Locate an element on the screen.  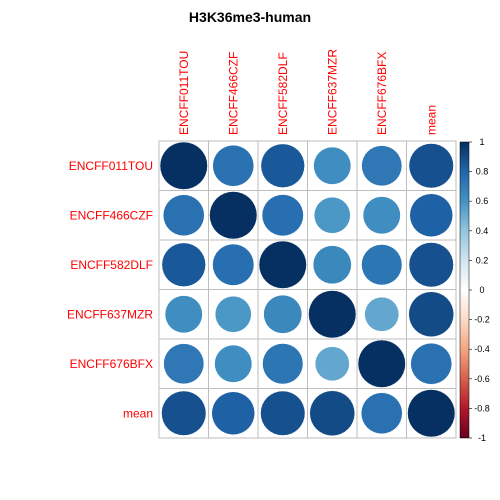
column-label: mean is located at coordinates (431, 120).